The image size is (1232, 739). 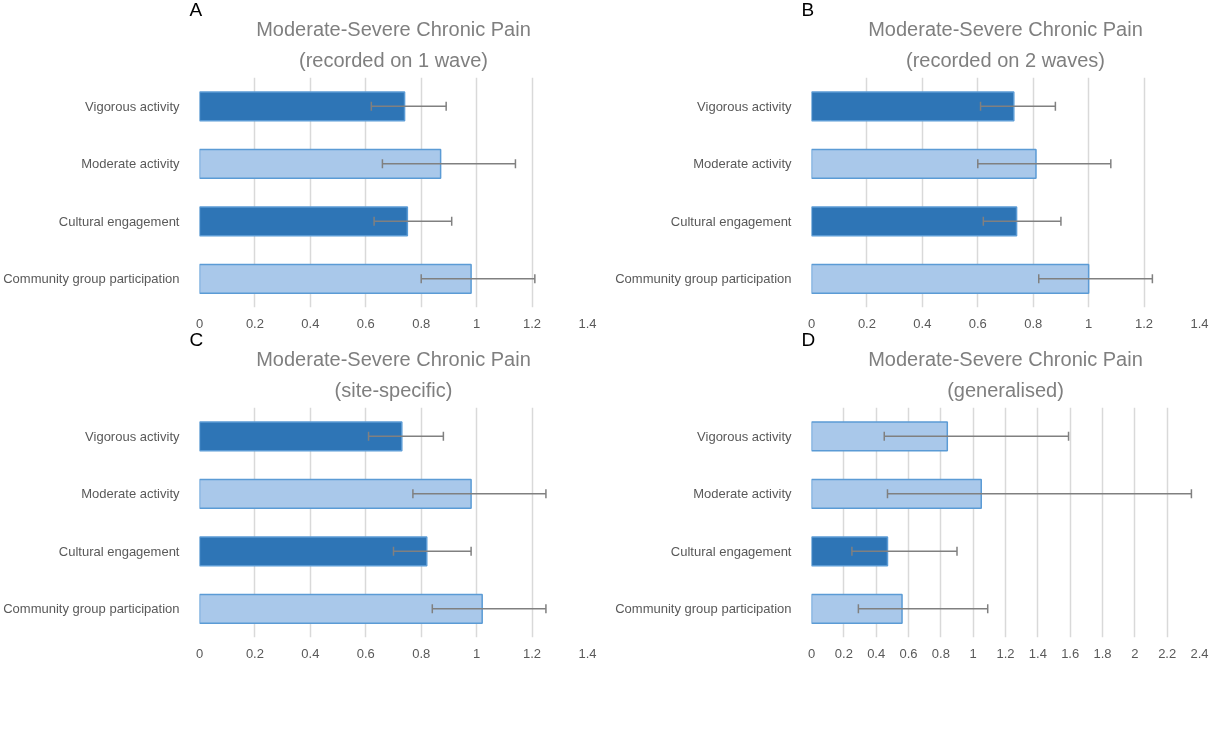 What do you see at coordinates (1102, 653) in the screenshot?
I see `x-tick-label: 1.8` at bounding box center [1102, 653].